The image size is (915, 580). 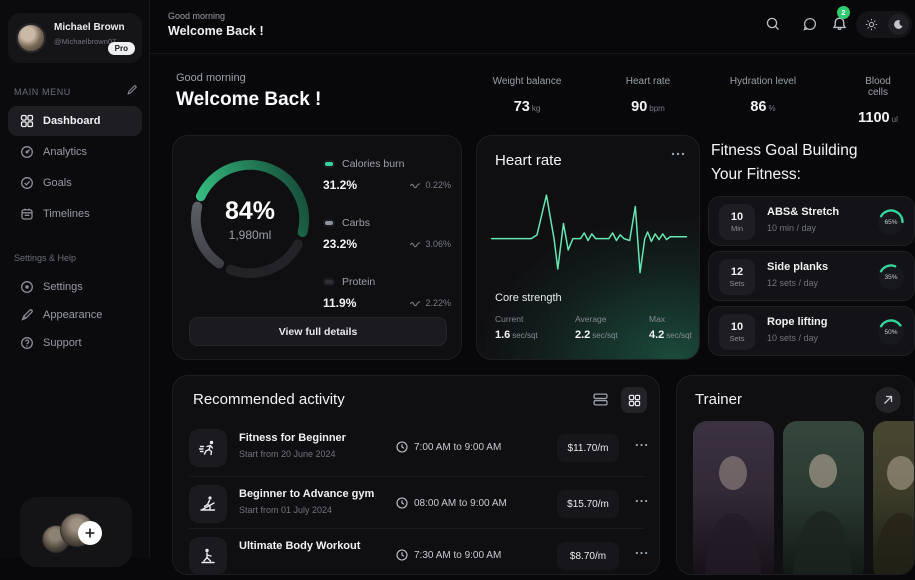 What do you see at coordinates (208, 448) in the screenshot?
I see `runner-icon` at bounding box center [208, 448].